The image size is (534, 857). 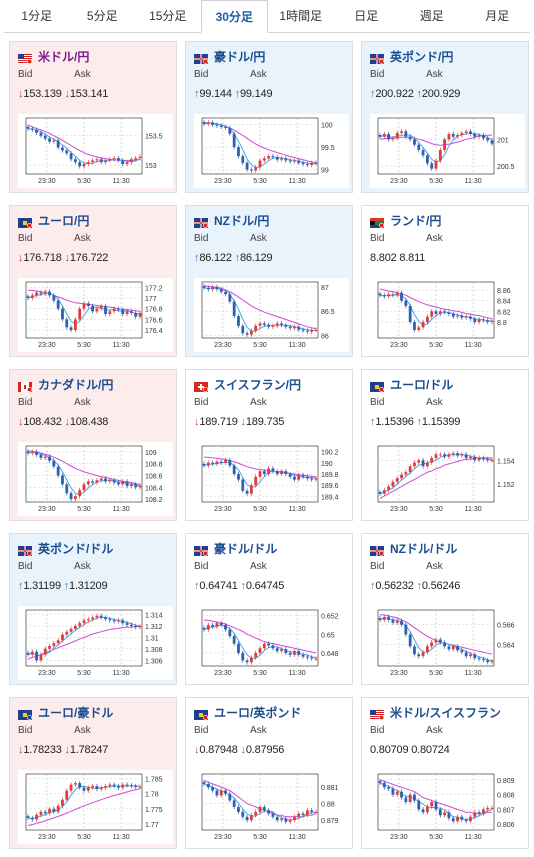 What do you see at coordinates (473, 509) in the screenshot?
I see `x-tick-label: 11:30` at bounding box center [473, 509].